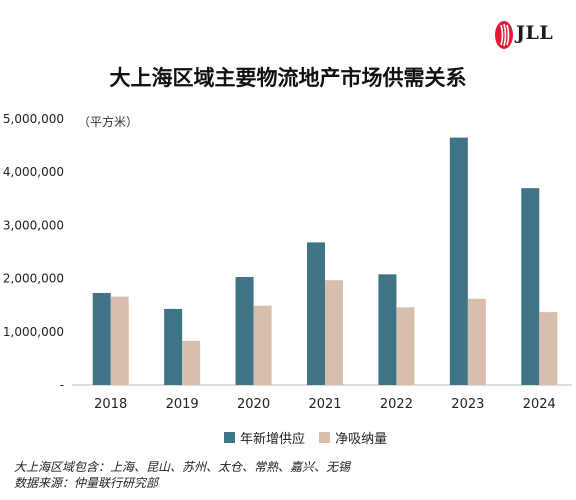 Image resolution: width=576 pixels, height=500 pixels. I want to click on y-tick-label: 4,000,000, so click(33, 172).